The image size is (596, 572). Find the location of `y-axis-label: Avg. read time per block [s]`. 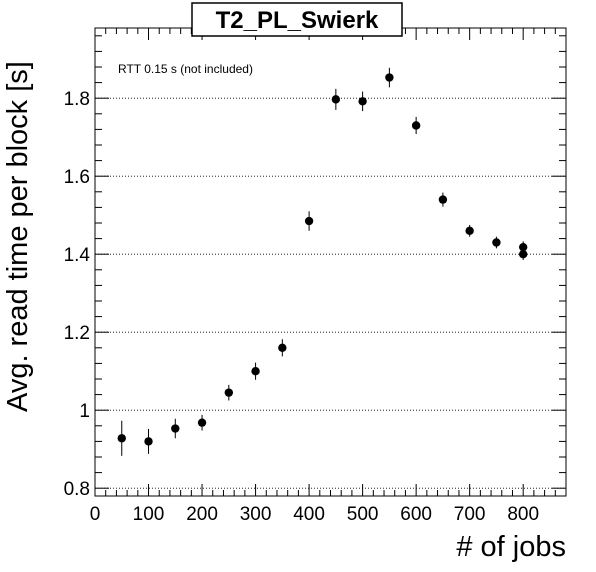

y-axis-label: Avg. read time per block [s] is located at coordinates (18, 236).